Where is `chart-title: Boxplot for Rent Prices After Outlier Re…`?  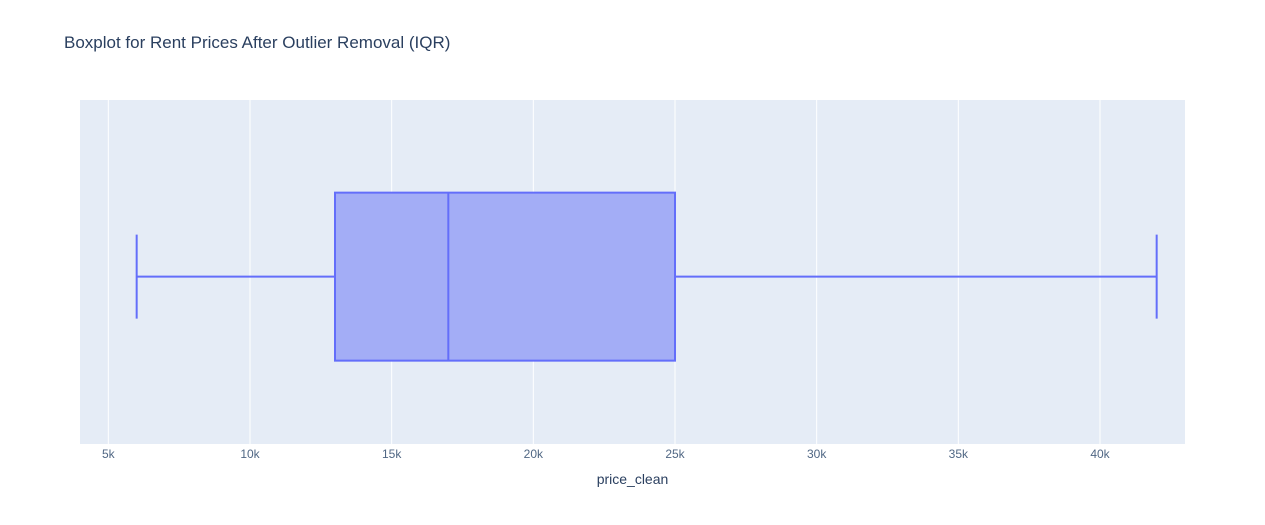 chart-title: Boxplot for Rent Prices After Outlier Re… is located at coordinates (257, 42).